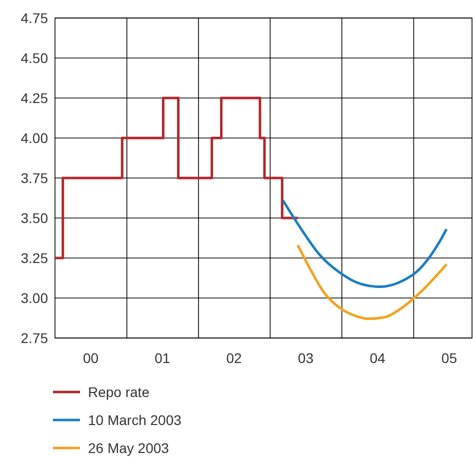 The image size is (473, 457). I want to click on y-tick-label: 4.25, so click(34, 98).